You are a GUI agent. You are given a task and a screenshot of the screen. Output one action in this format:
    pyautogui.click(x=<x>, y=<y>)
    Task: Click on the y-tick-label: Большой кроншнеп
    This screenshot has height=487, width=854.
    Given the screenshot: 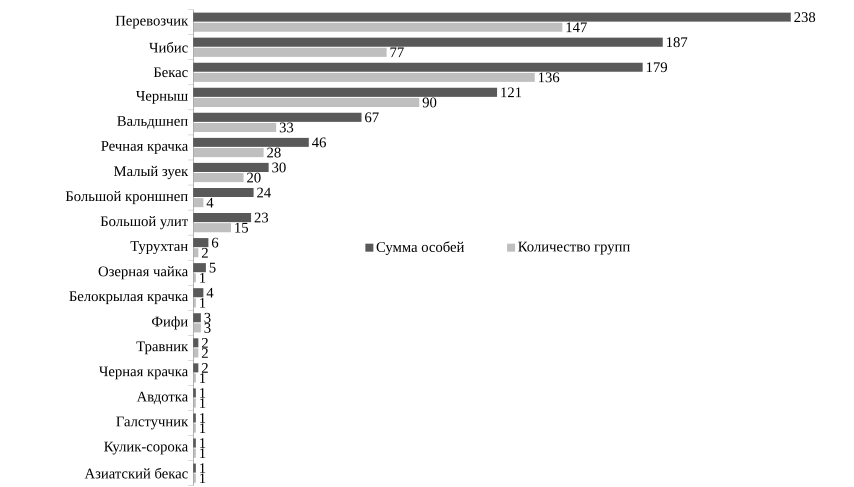 What is the action you would take?
    pyautogui.click(x=127, y=197)
    